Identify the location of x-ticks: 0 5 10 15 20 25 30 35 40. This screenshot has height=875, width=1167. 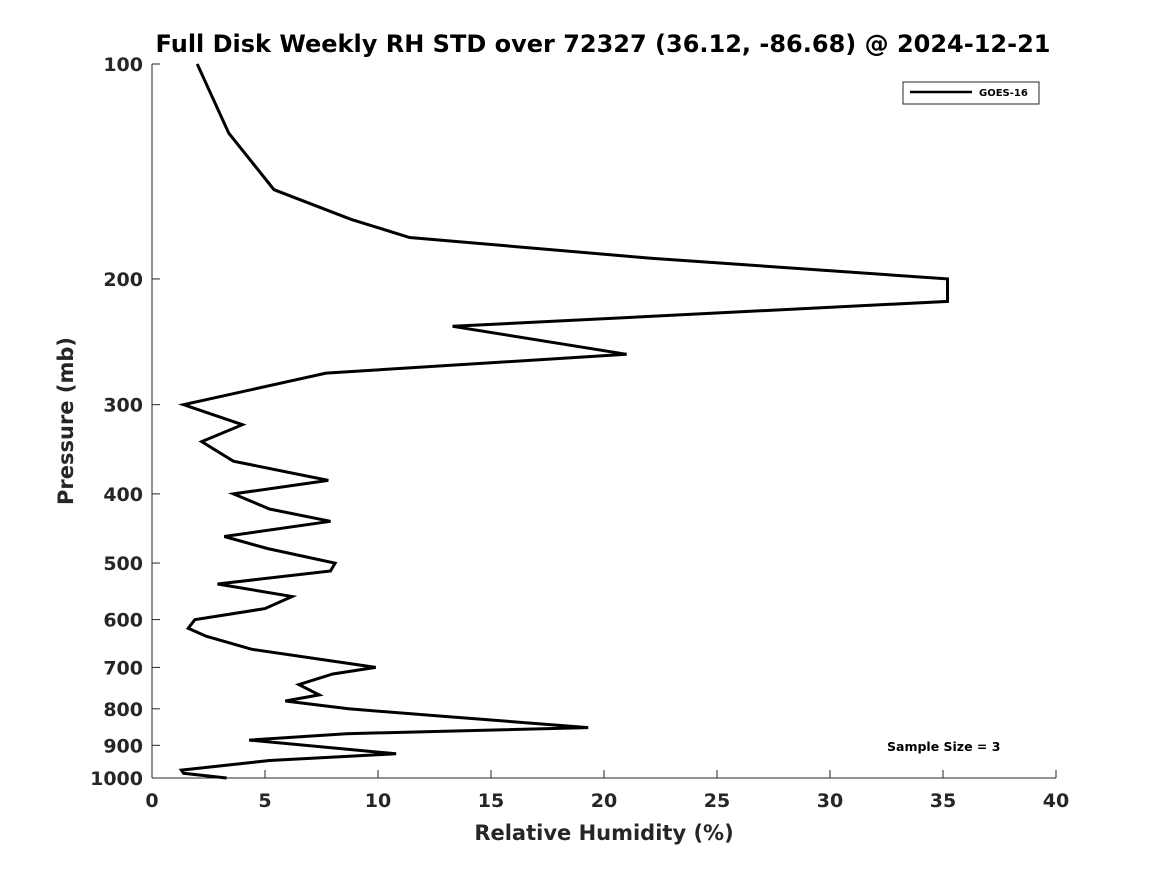
(607, 791).